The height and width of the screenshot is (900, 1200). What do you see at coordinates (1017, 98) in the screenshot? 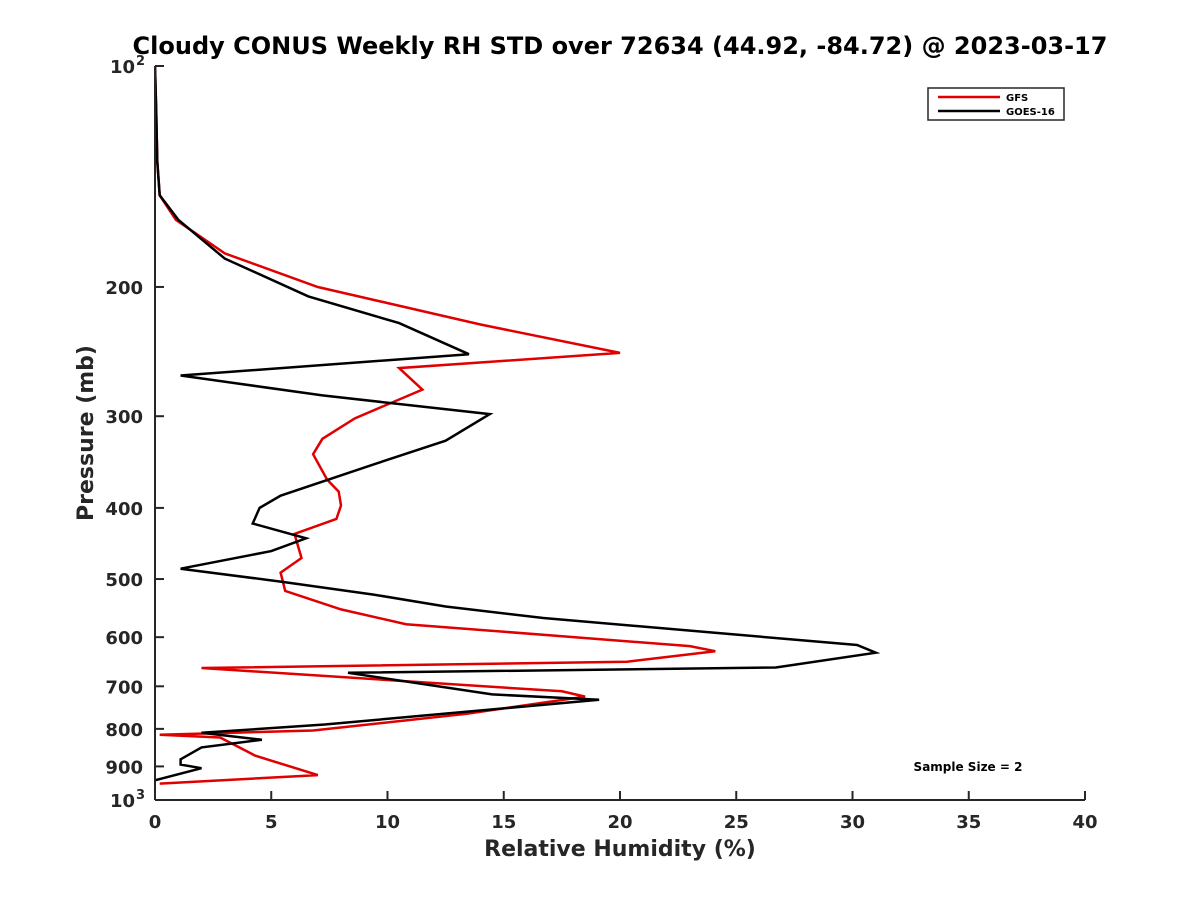
I see `legend-label-gfs: GFS` at bounding box center [1017, 98].